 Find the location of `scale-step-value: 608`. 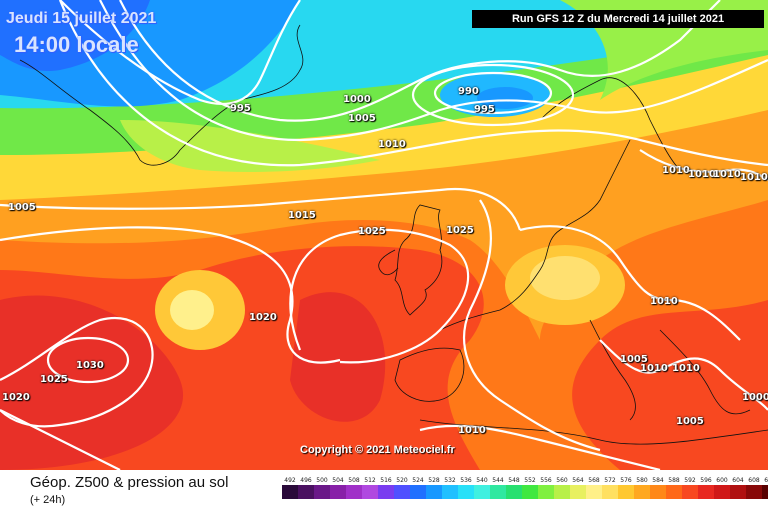

scale-step-value: 608 is located at coordinates (754, 480).